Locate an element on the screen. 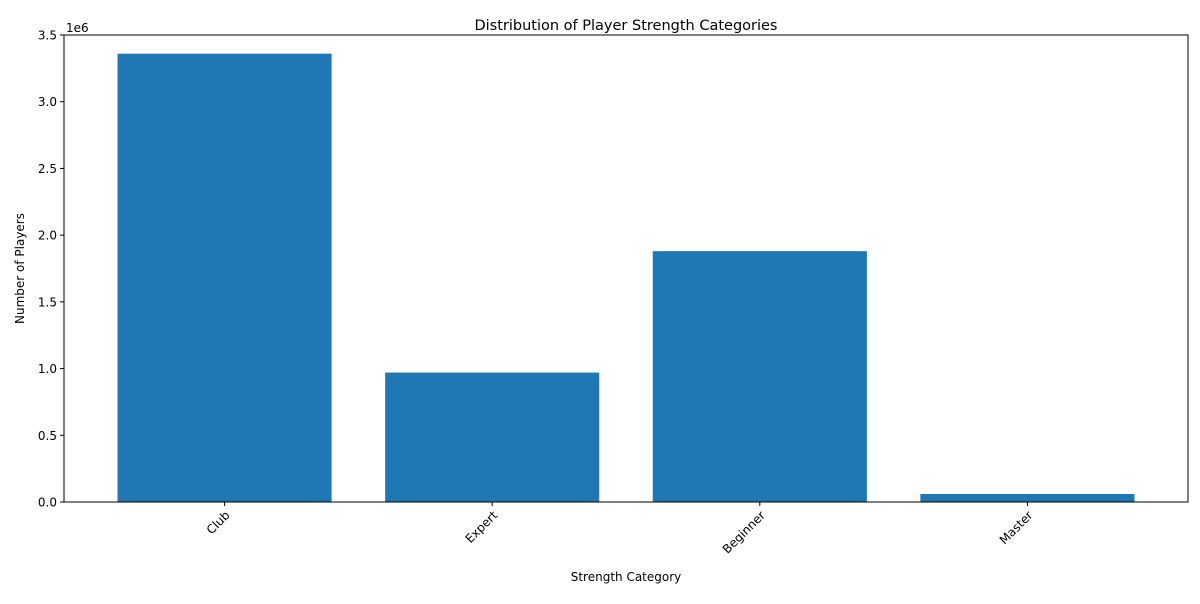 The height and width of the screenshot is (604, 1200). y-tick-label: 3.0 is located at coordinates (47, 102).